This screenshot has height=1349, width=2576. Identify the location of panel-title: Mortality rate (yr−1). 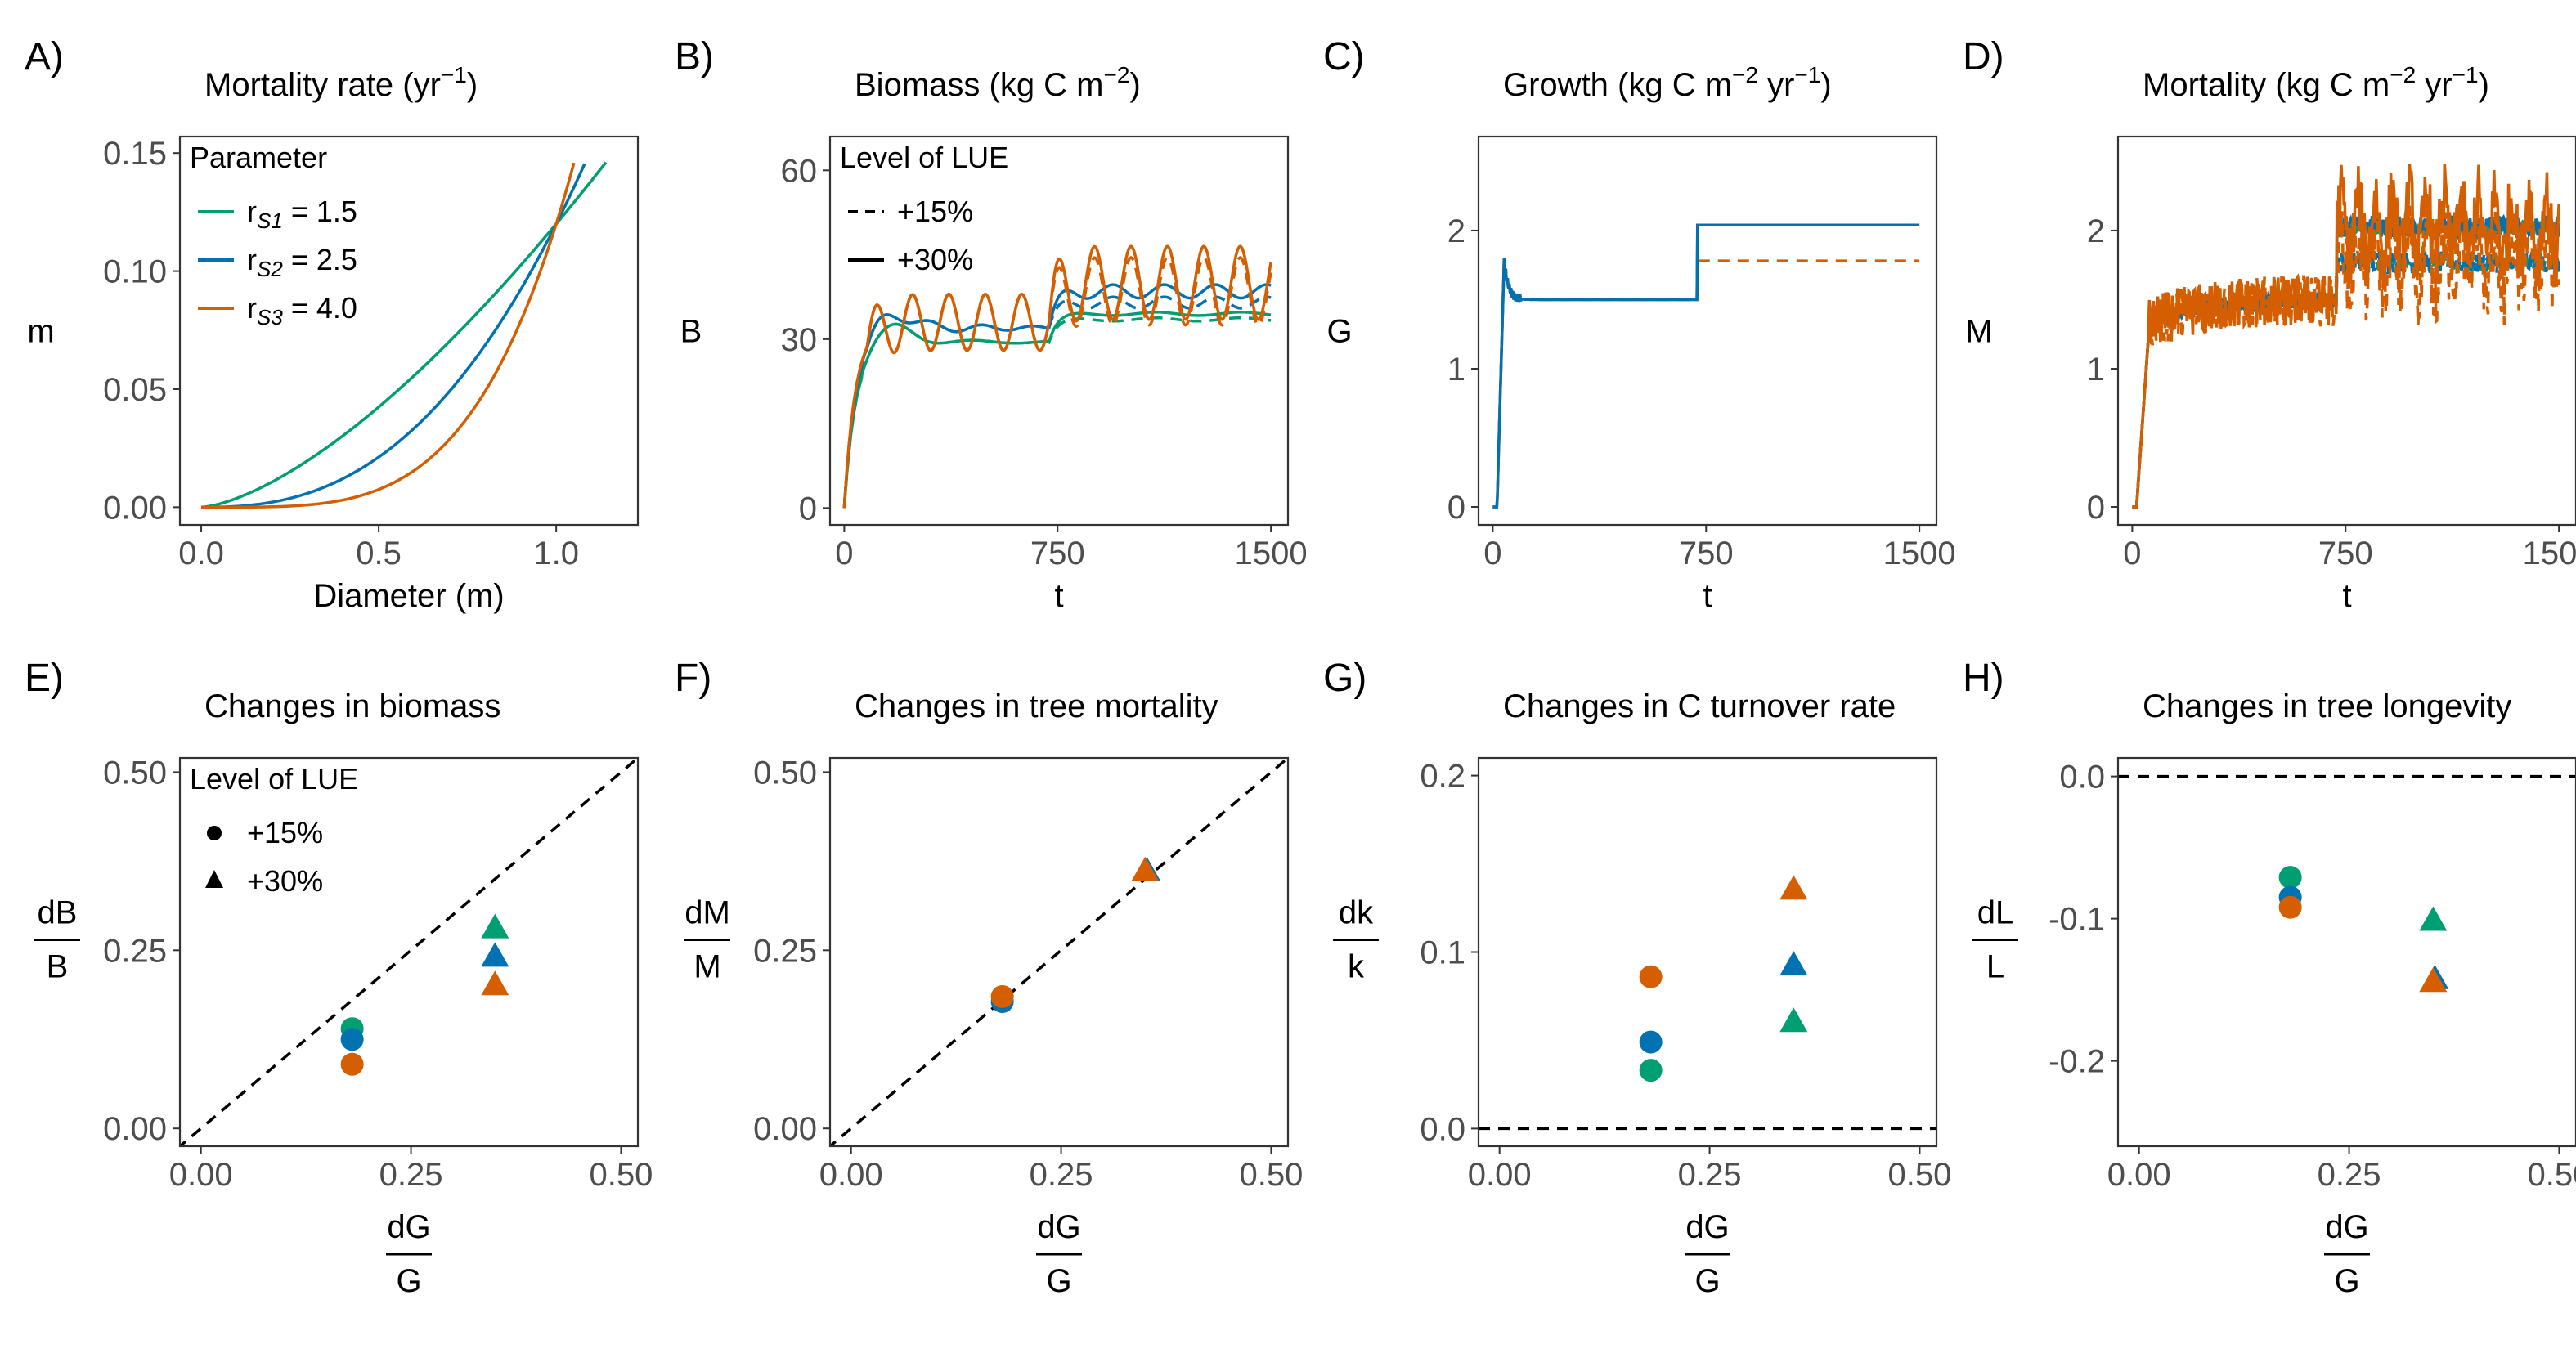
(341, 82).